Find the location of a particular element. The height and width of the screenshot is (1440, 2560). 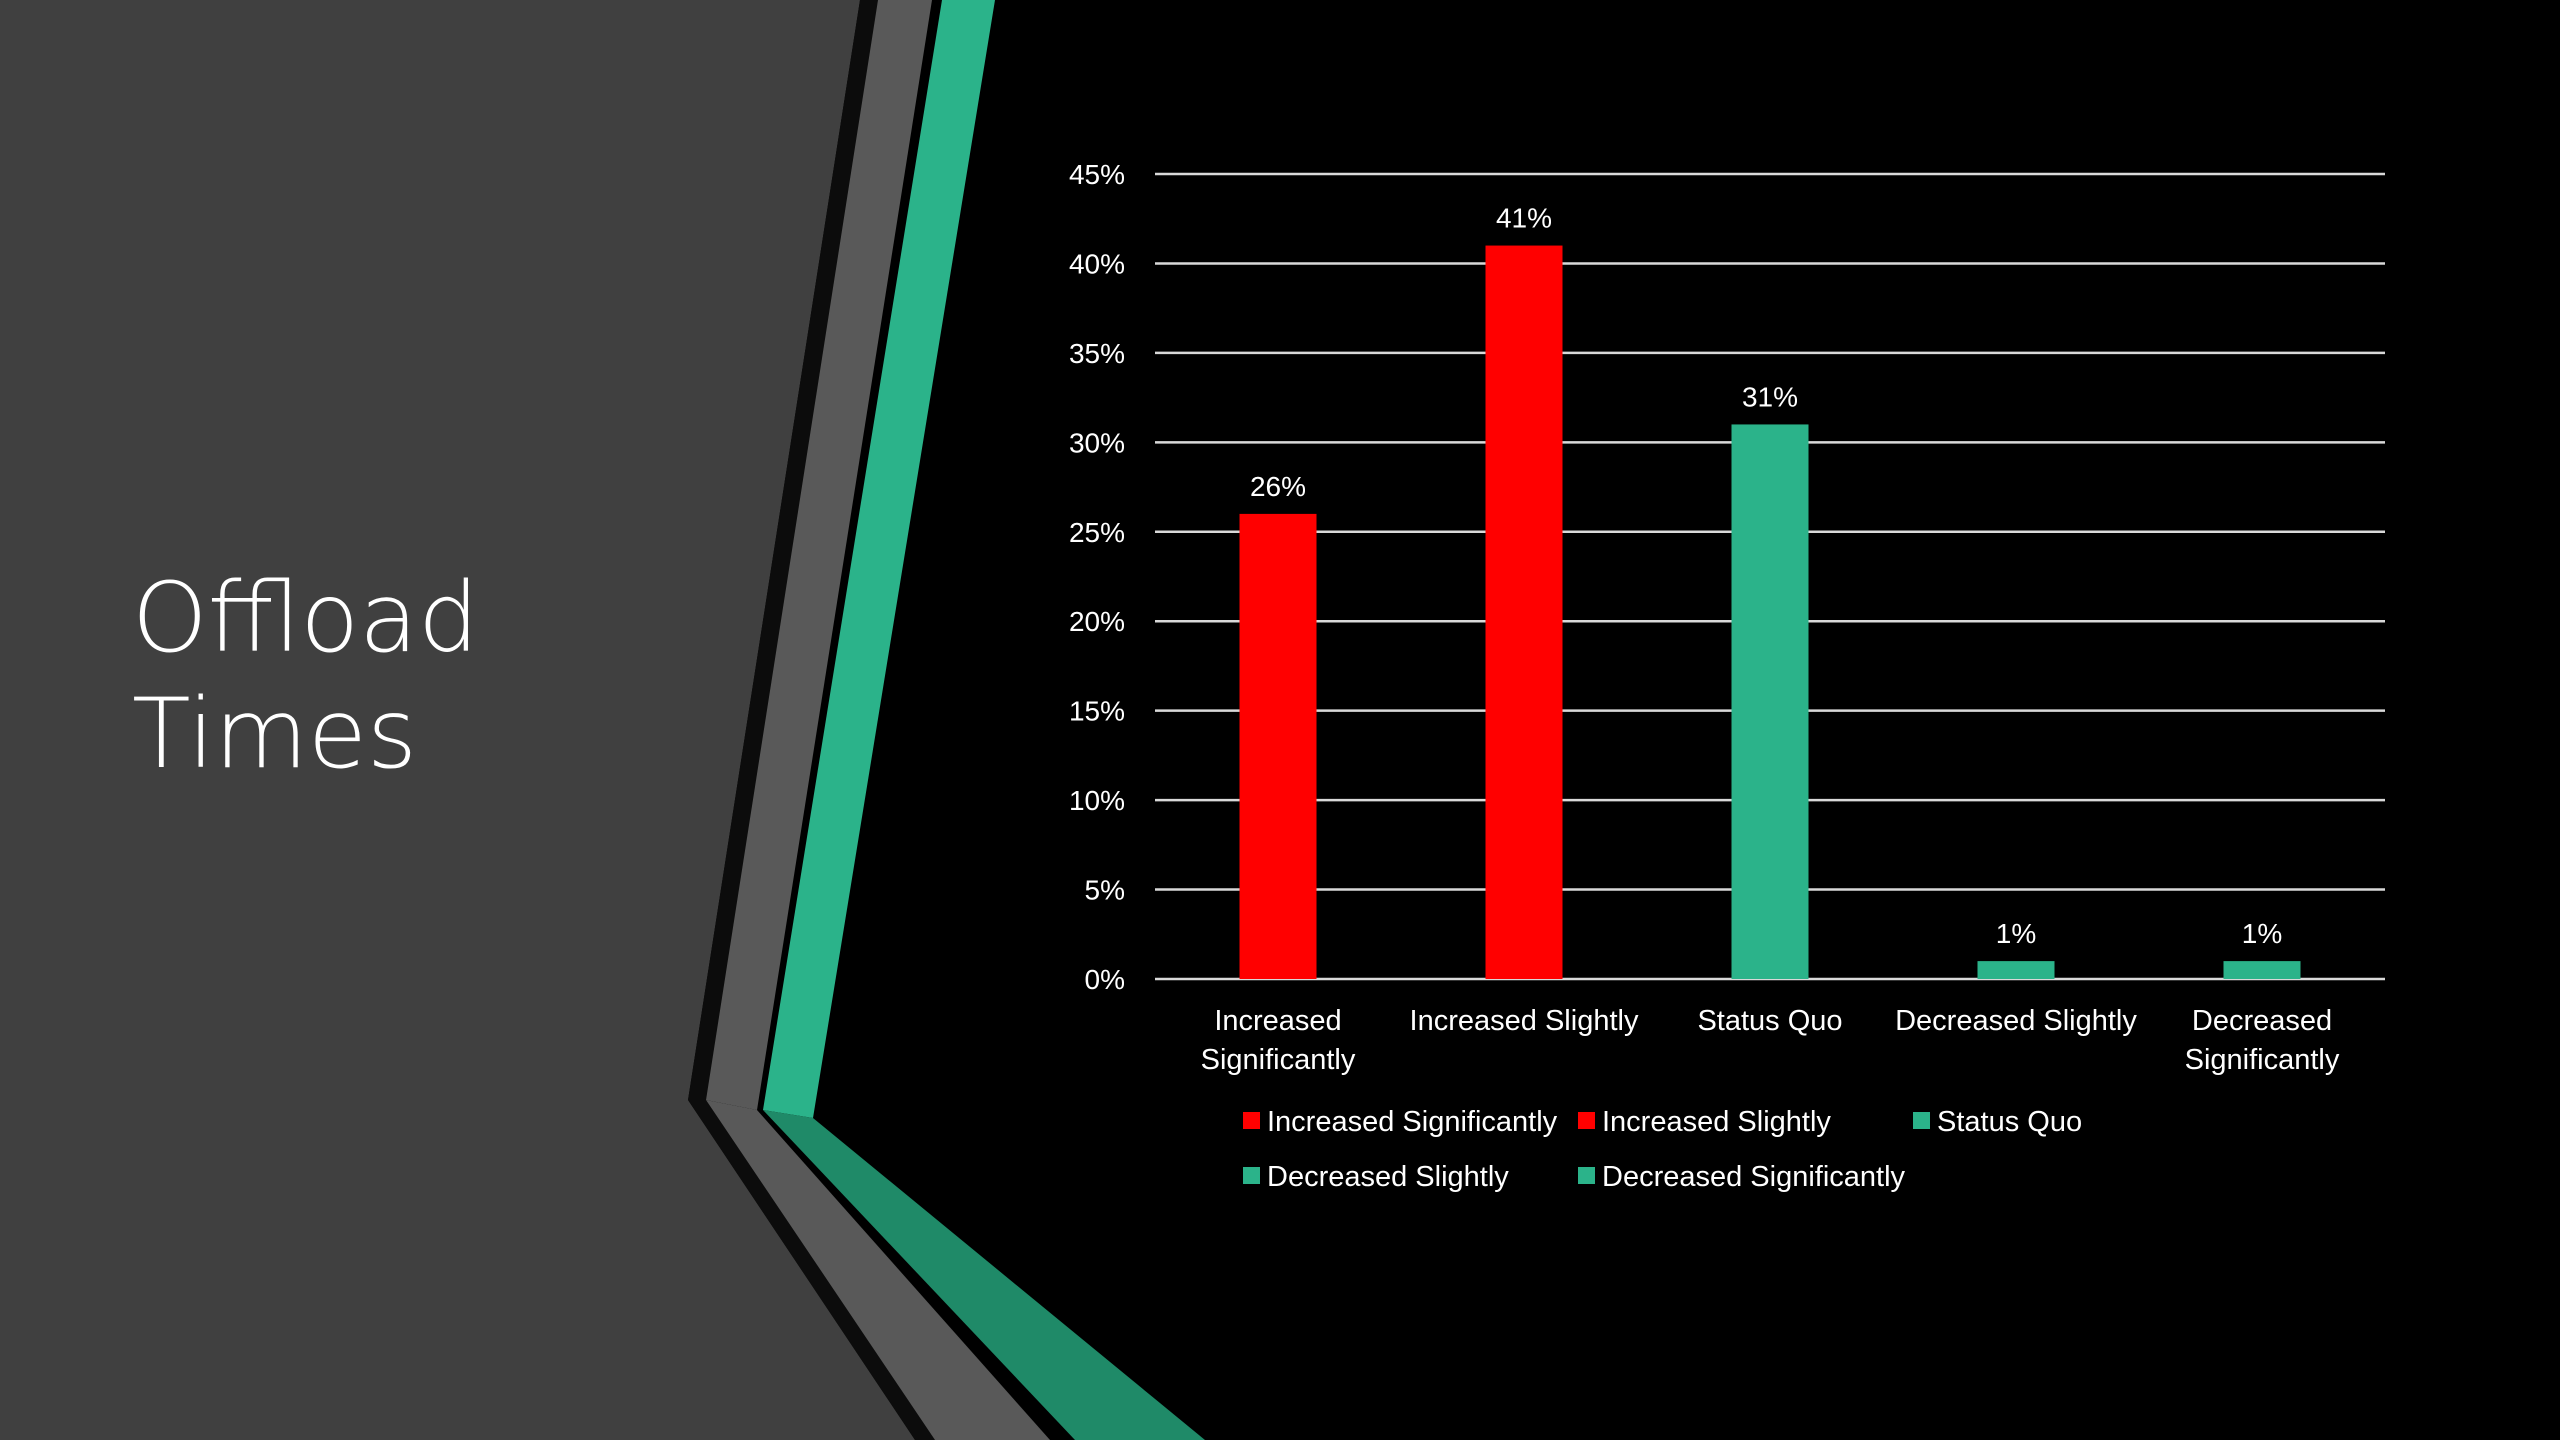

slide-title-line-1: Offload is located at coordinates (305, 618).